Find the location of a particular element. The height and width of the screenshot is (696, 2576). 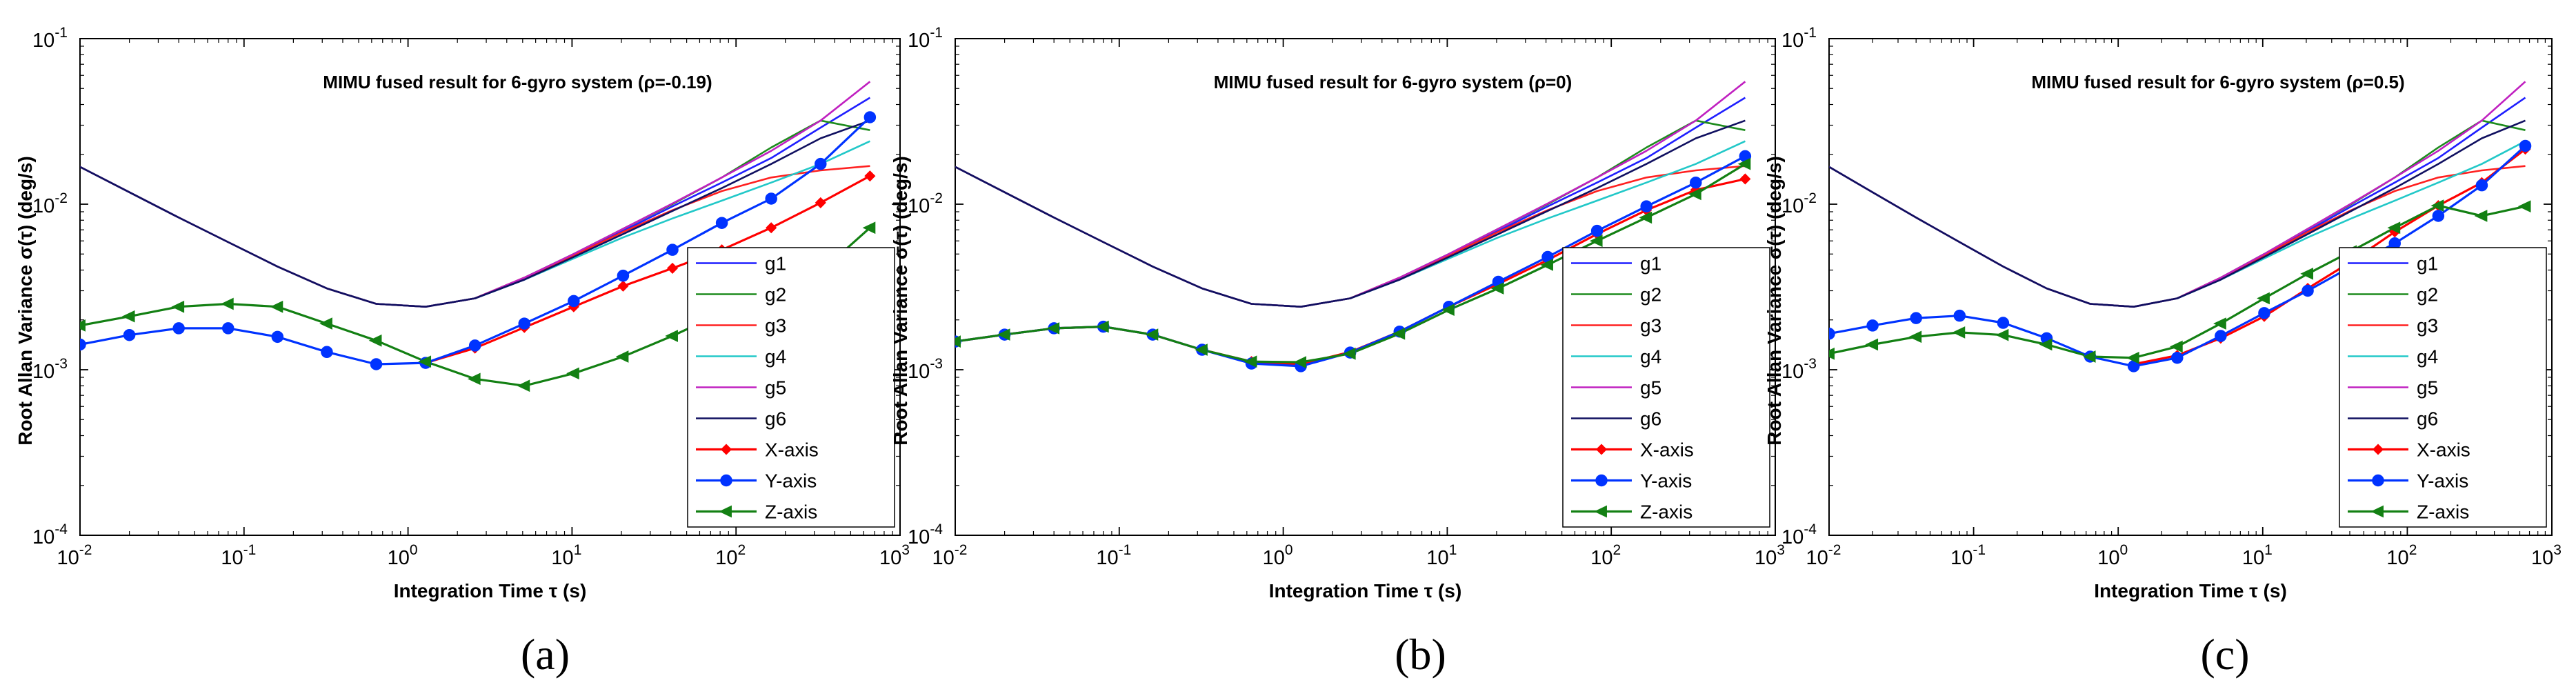

x-tick-label: 10⁻² is located at coordinates (74, 555).